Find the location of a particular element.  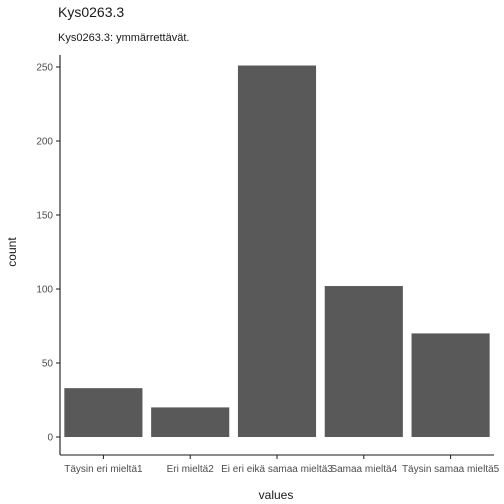

chart-title: Kys0263.3 is located at coordinates (91, 12).